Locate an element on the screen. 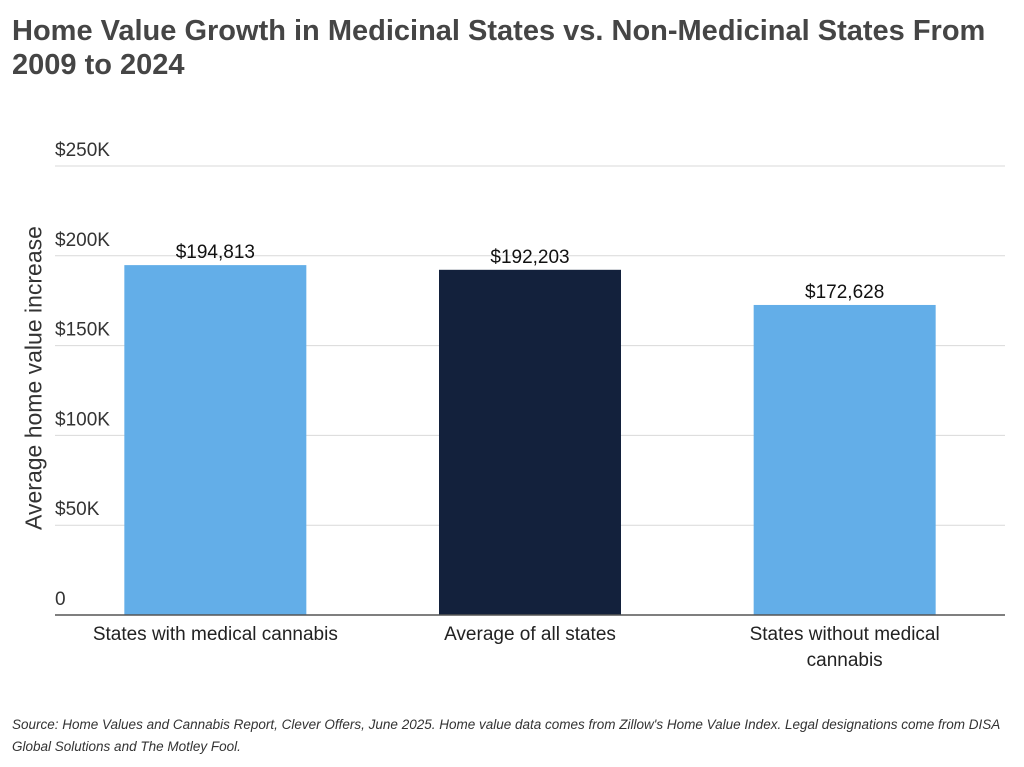 Image resolution: width=1024 pixels, height=767 pixels. y-tick-label: $50K is located at coordinates (77, 509).